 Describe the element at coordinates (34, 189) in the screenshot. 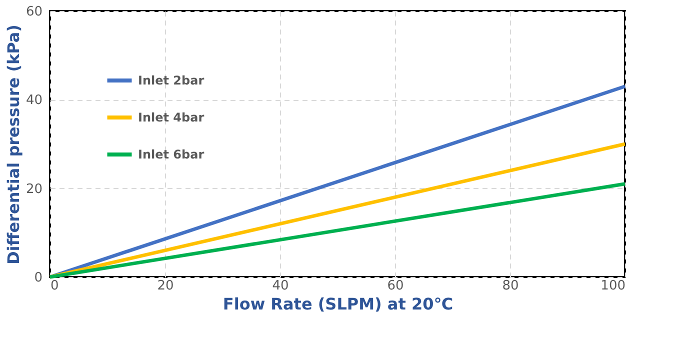

I see `y-tick-label: 20` at that location.